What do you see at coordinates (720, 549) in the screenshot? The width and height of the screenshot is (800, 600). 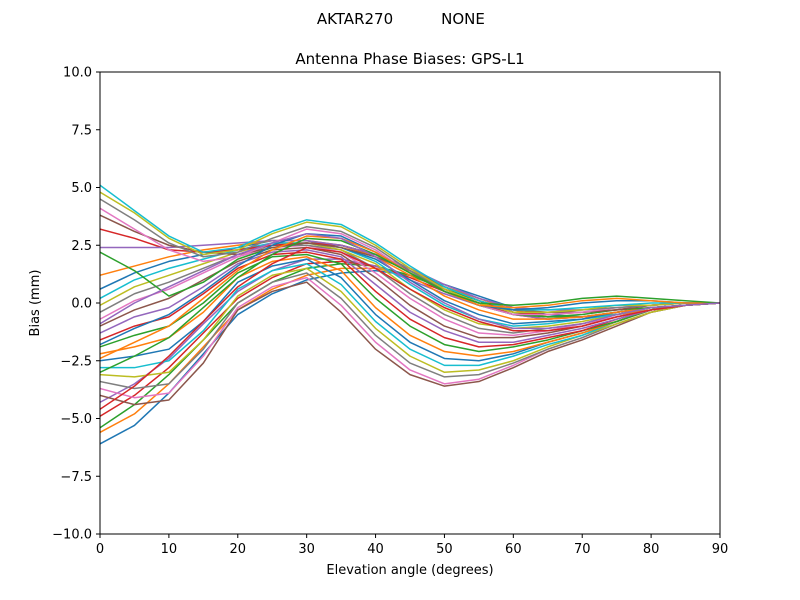 I see `x-tick-label: 90` at bounding box center [720, 549].